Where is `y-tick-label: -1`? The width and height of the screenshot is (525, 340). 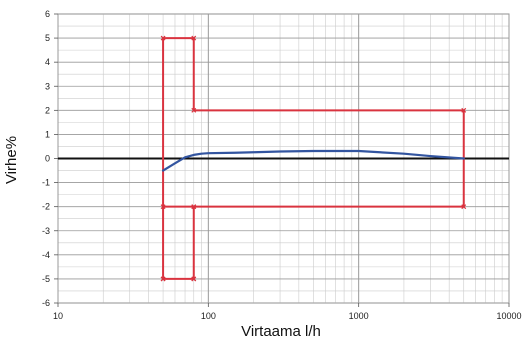 y-tick-label: -1 is located at coordinates (46, 183).